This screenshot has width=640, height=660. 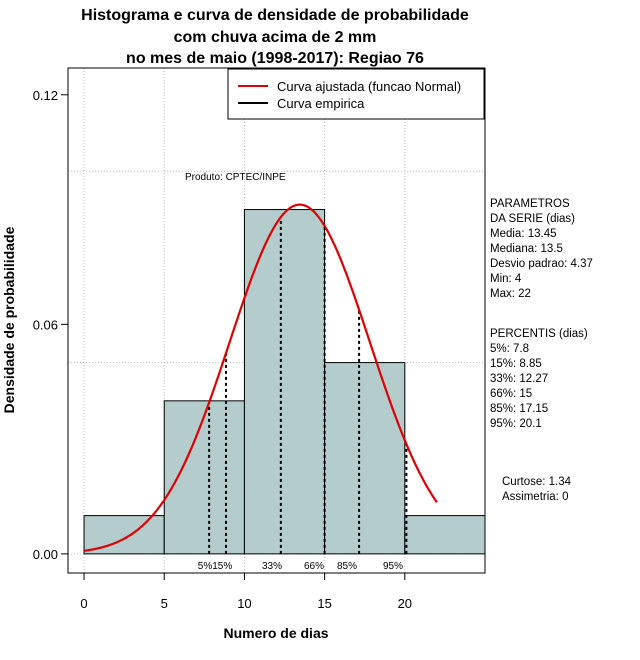 I want to click on legend-label: Curva empirica, so click(x=321, y=103).